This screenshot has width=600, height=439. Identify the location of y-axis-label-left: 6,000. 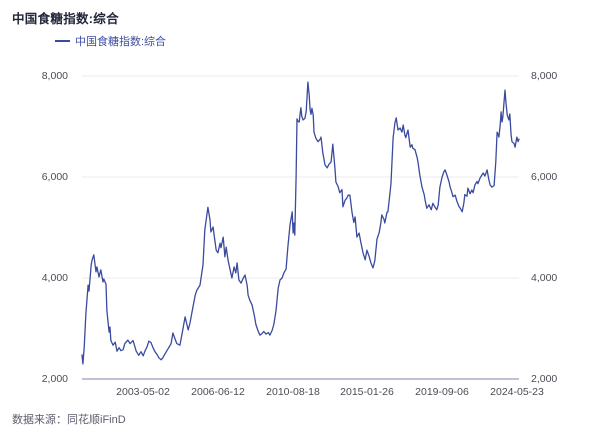
(54, 177).